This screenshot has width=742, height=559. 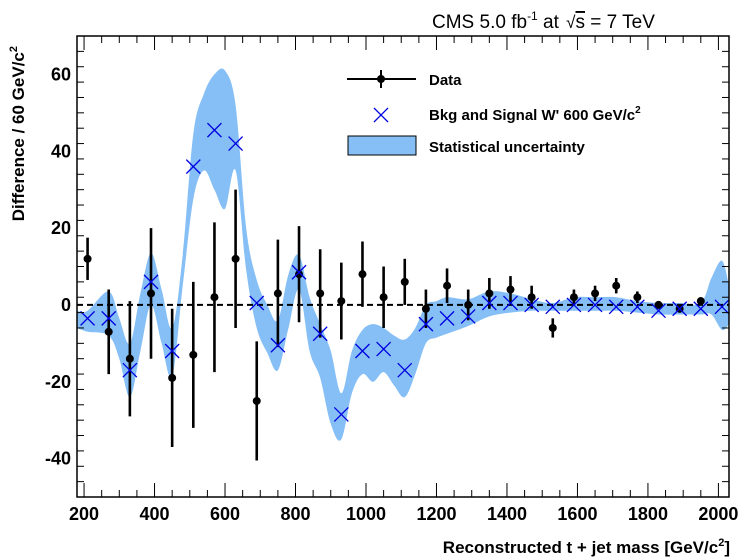 I want to click on legend-data-marker, so click(x=381, y=79).